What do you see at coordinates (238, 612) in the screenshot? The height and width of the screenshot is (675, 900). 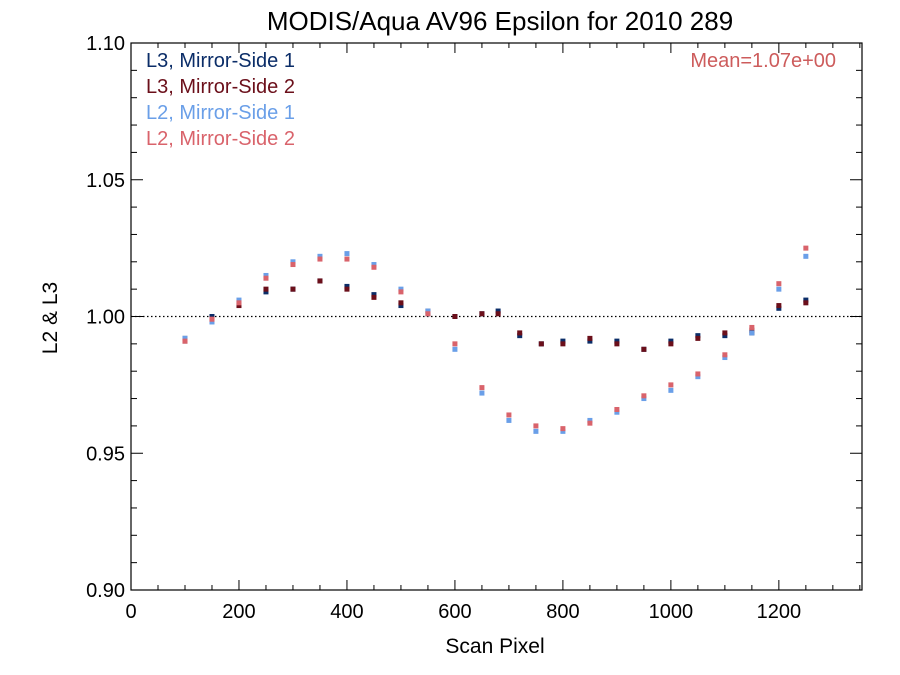 I see `x-tick-label: 200` at bounding box center [238, 612].